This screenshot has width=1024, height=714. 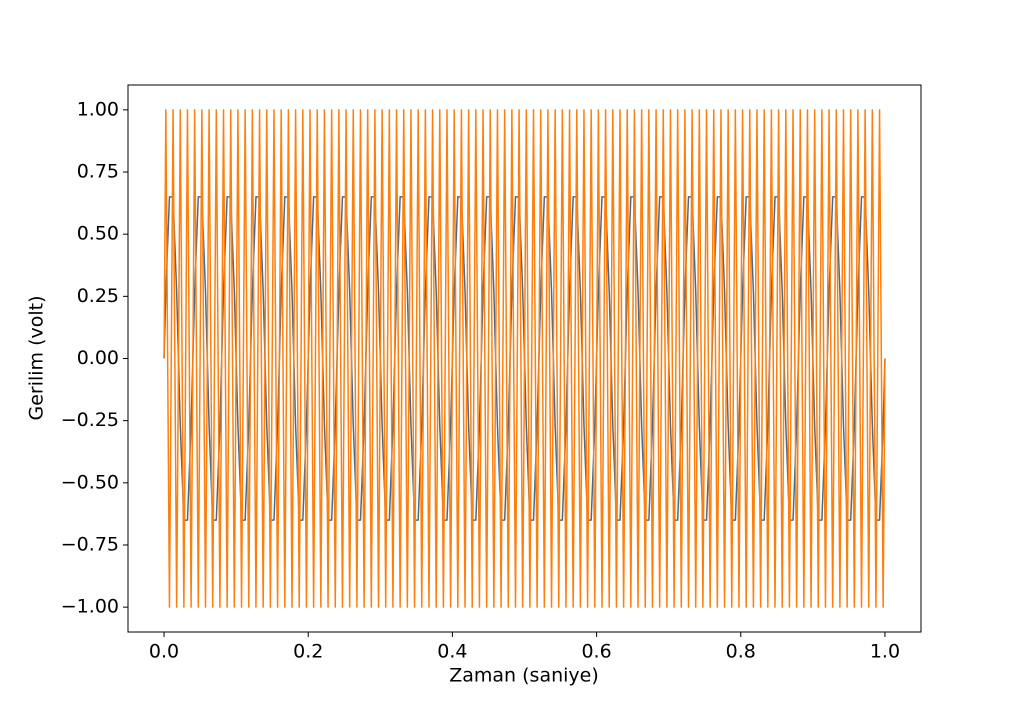 I want to click on y-tick-label: 0.25, so click(x=98, y=296).